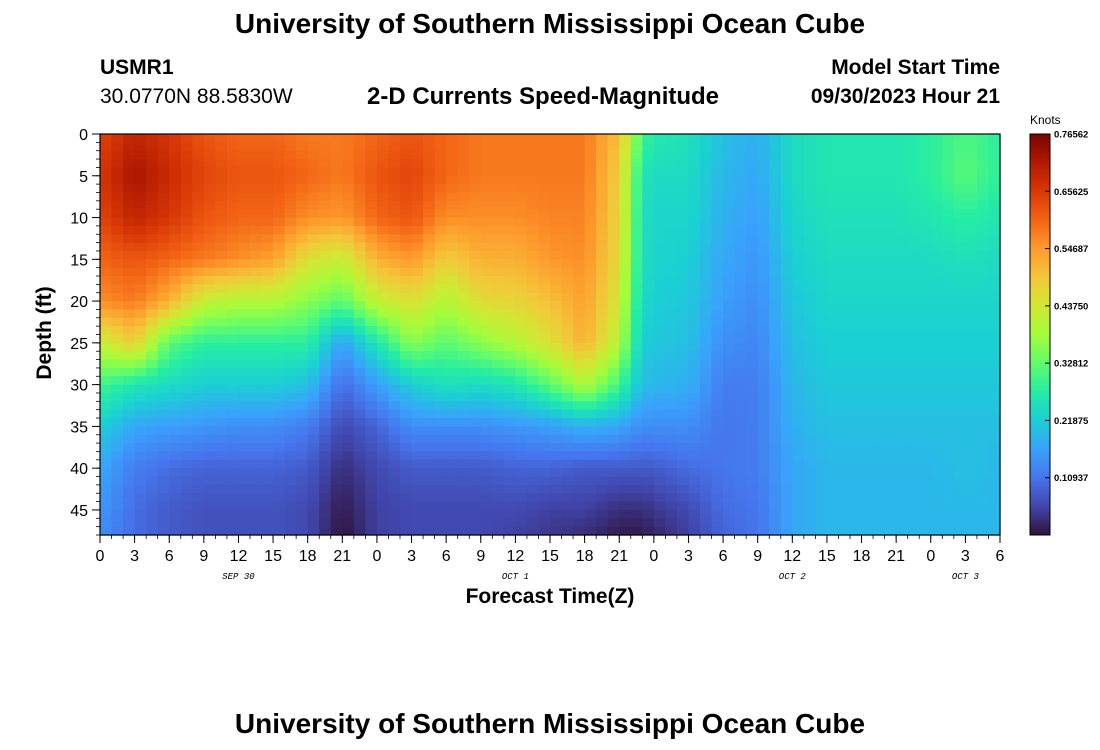 The image size is (1100, 750). Describe the element at coordinates (585, 556) in the screenshot. I see `x-tick-label: 18` at that location.